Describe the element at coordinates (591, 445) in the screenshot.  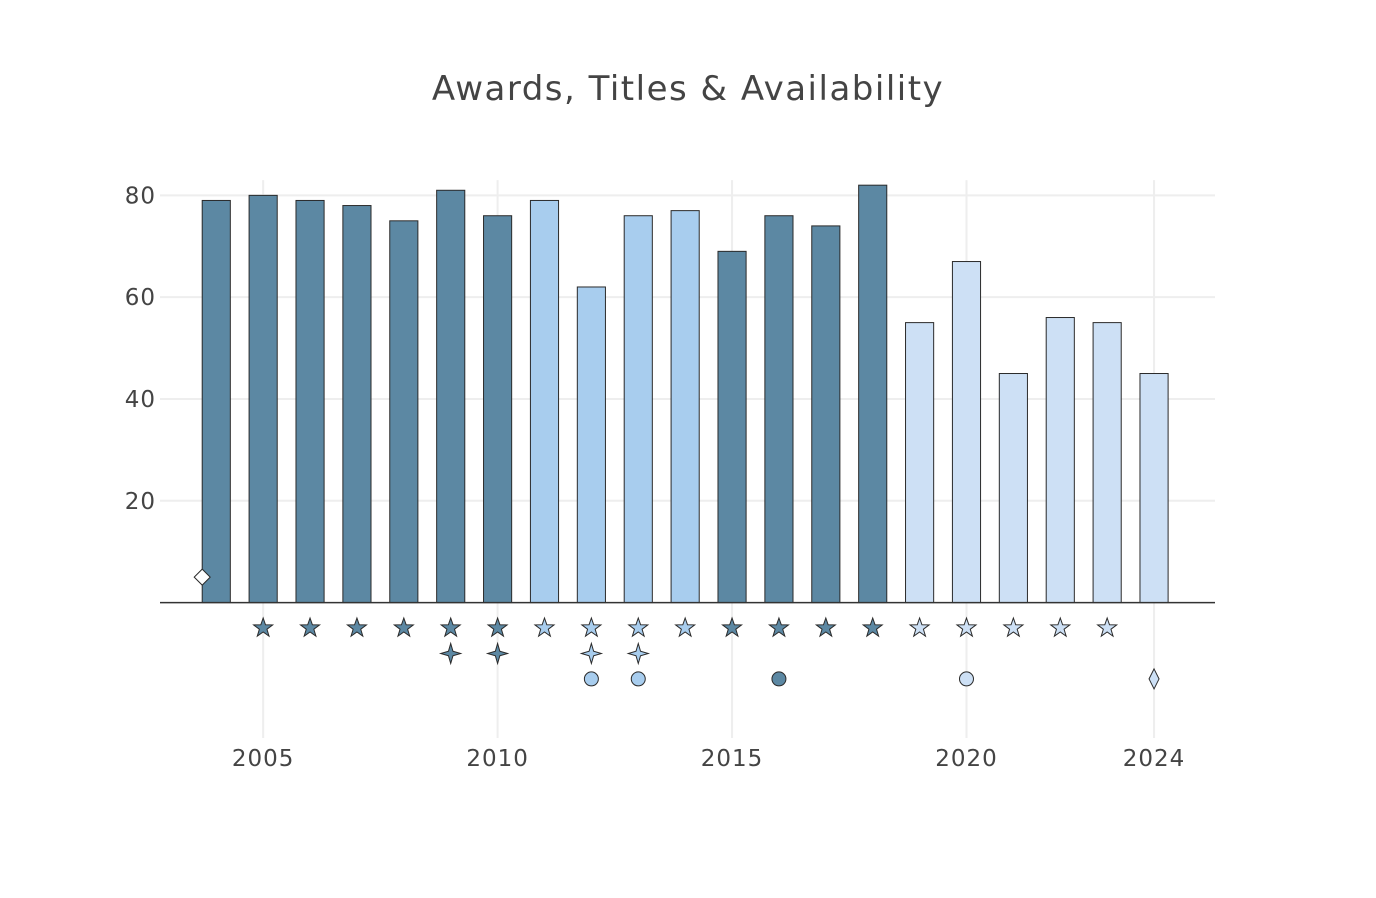
I see `bar-2012` at that location.